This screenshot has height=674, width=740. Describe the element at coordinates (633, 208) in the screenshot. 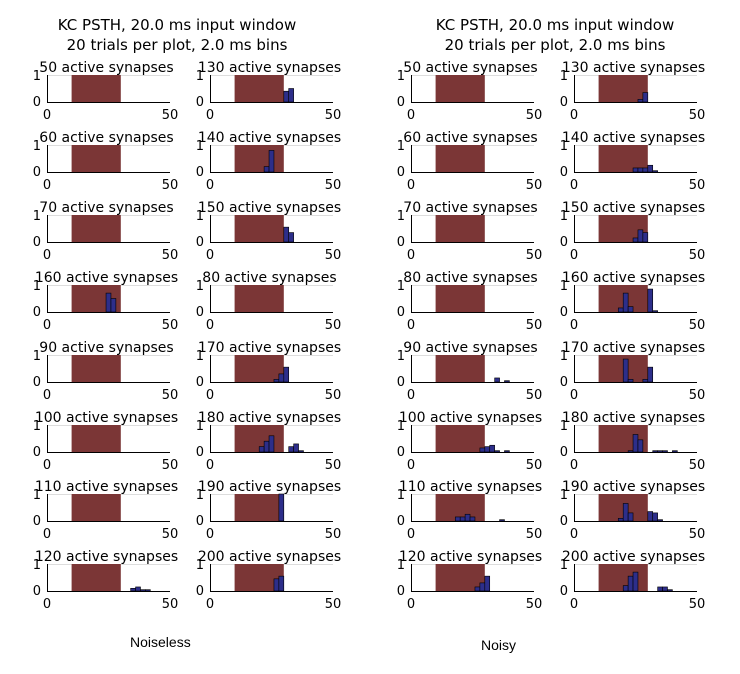

I see `subplot-title: 150 active synapses` at that location.